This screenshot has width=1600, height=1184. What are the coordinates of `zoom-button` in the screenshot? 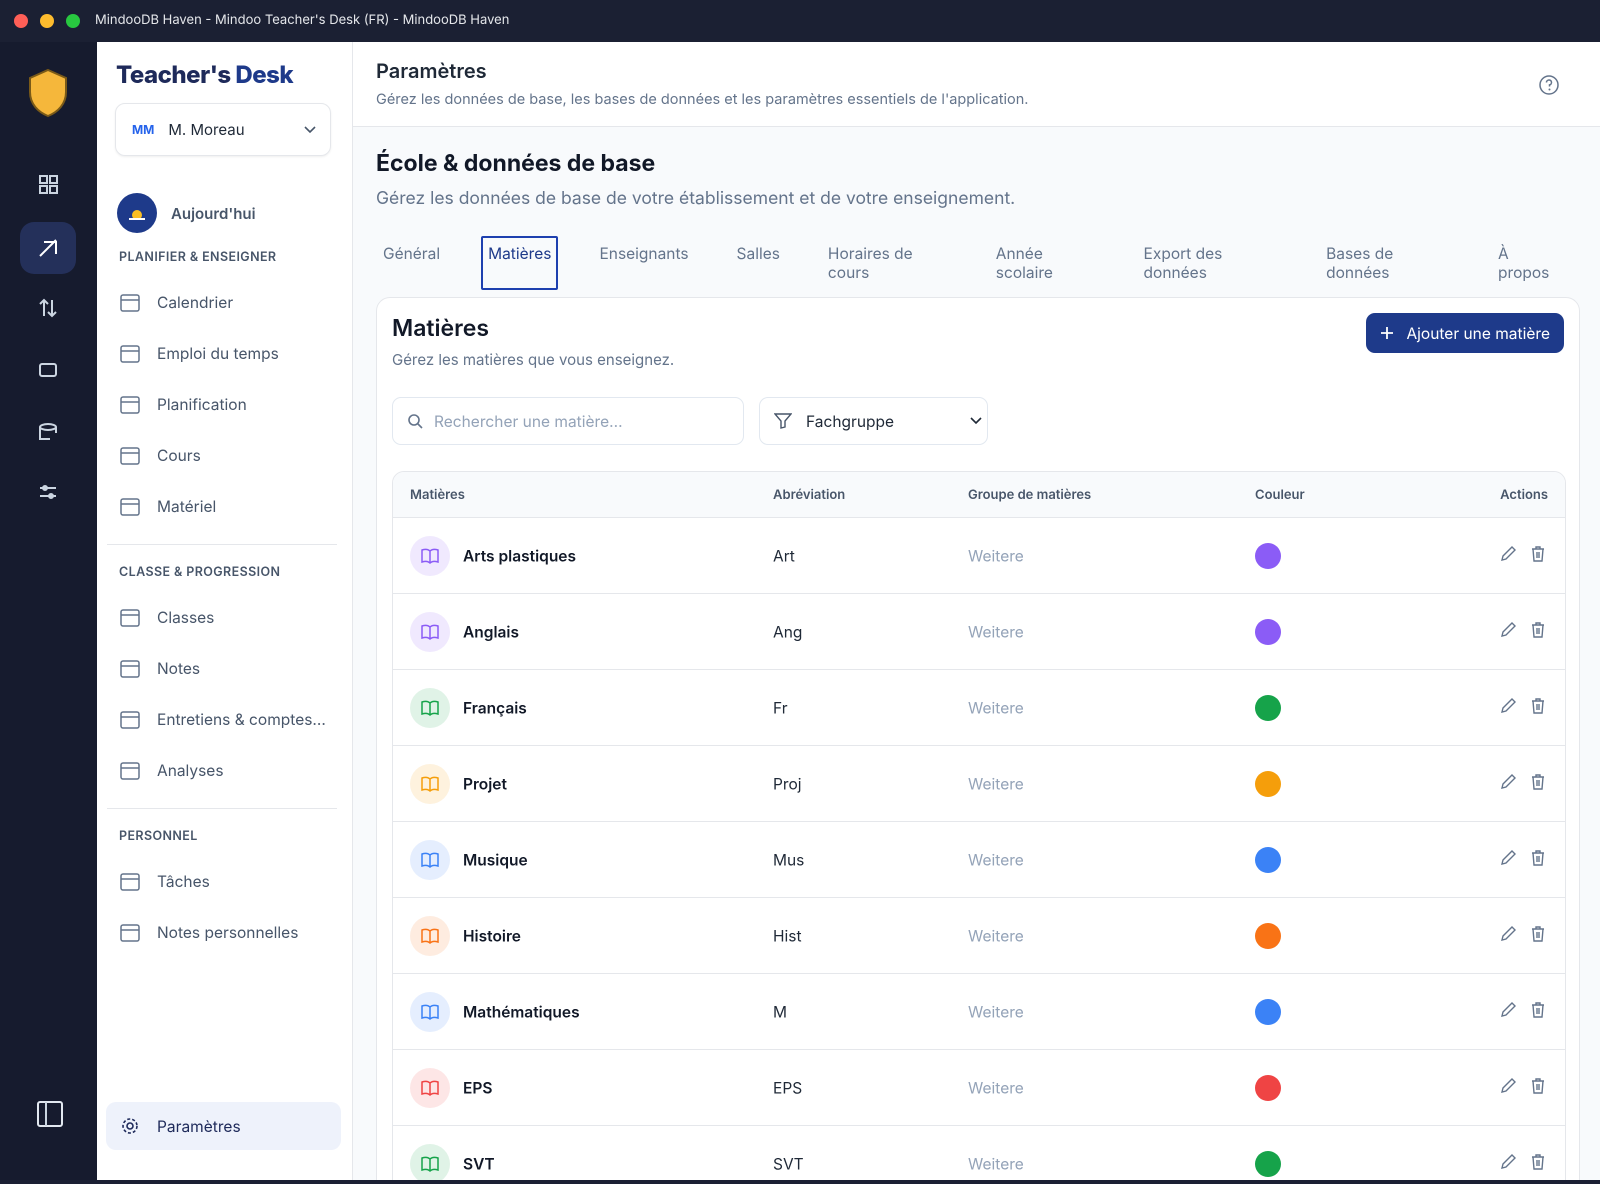 It's located at (73, 21).